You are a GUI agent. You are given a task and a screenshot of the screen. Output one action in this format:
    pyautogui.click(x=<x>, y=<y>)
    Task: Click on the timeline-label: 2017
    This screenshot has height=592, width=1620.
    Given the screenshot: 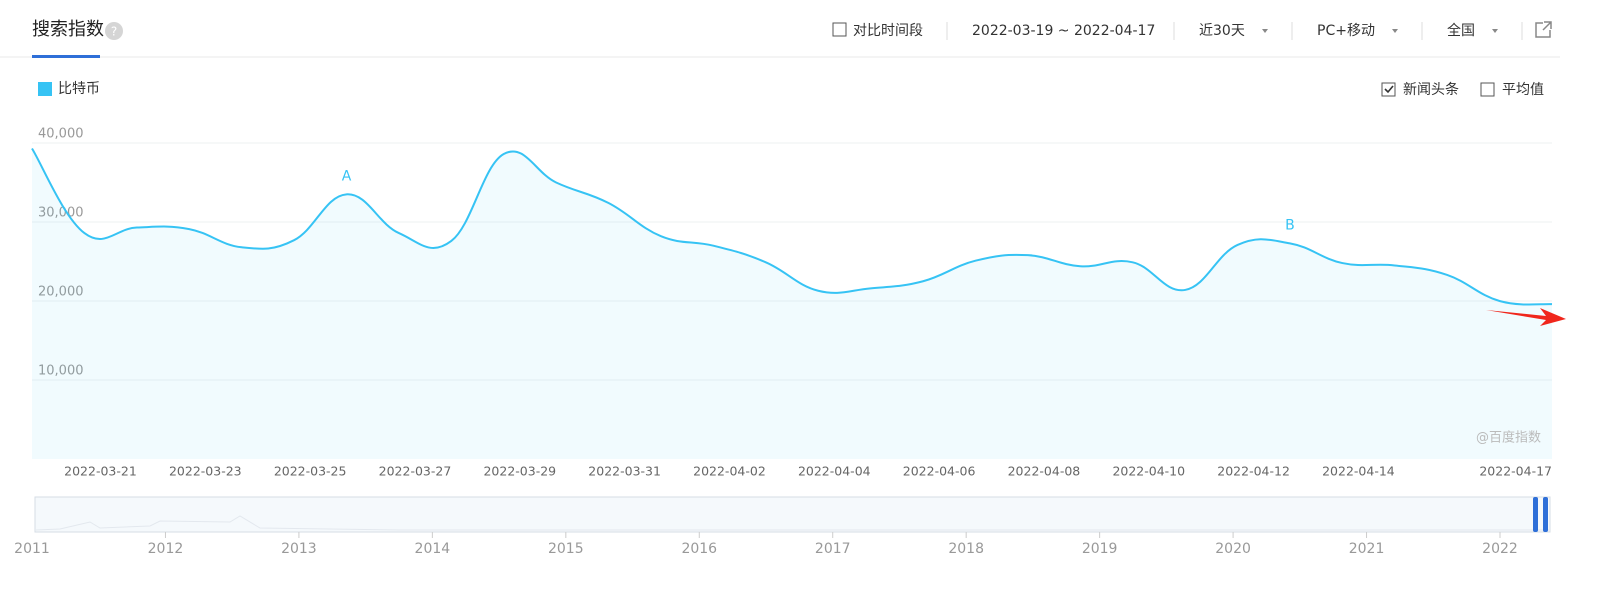 What is the action you would take?
    pyautogui.click(x=833, y=549)
    